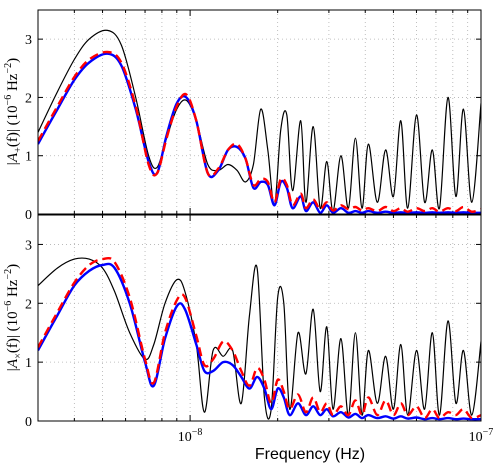  What do you see at coordinates (310, 454) in the screenshot?
I see `x-axis-label: Frequency (Hz)` at bounding box center [310, 454].